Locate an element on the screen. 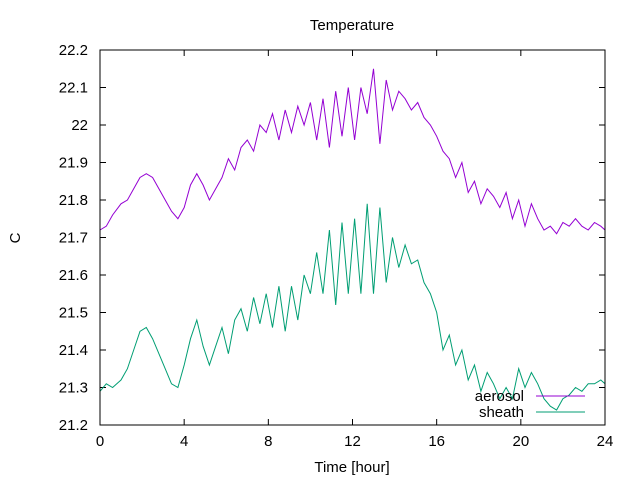  legend-label-sheath: sheath is located at coordinates (501, 412).